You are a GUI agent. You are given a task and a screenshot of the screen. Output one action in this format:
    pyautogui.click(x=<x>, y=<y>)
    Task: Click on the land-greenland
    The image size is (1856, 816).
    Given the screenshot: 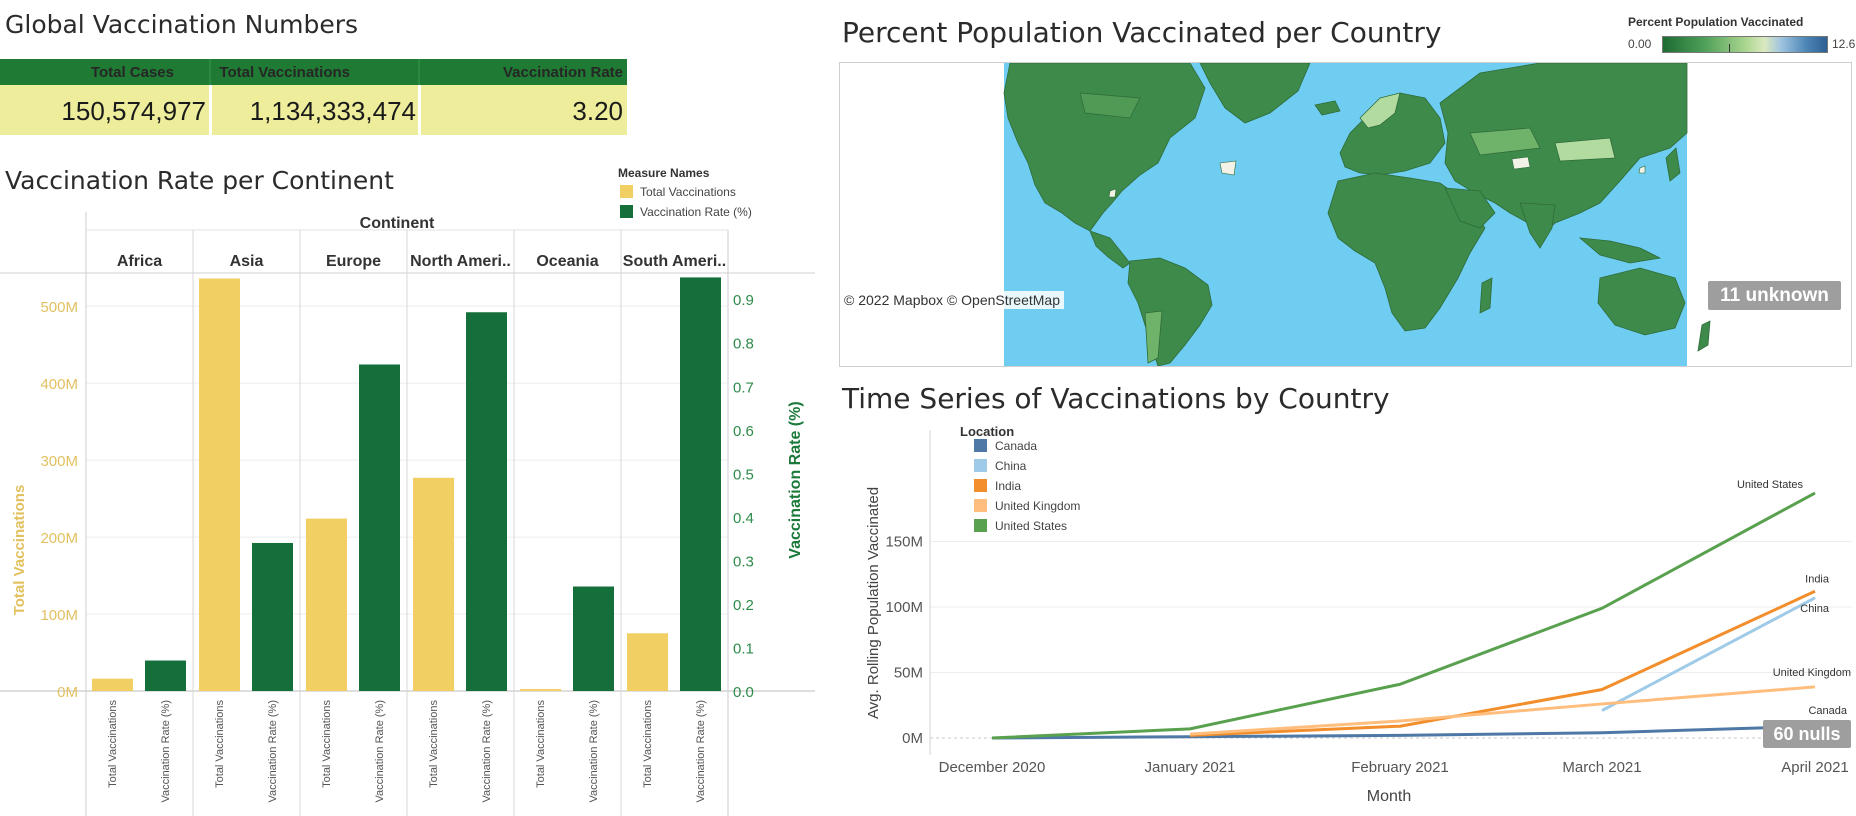 What is the action you would take?
    pyautogui.click(x=1255, y=93)
    